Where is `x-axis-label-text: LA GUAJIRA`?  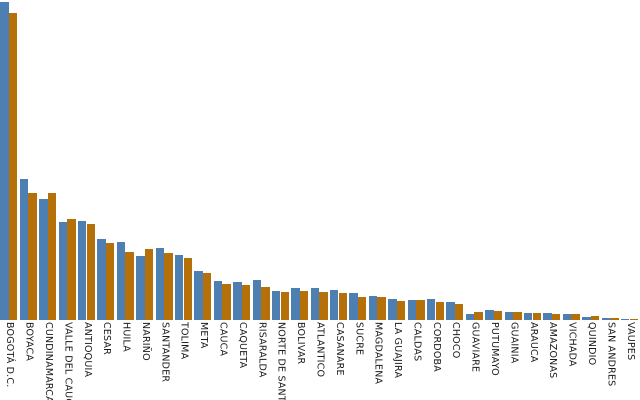
x-axis-label-text: LA GUAJIRA is located at coordinates (398, 350).